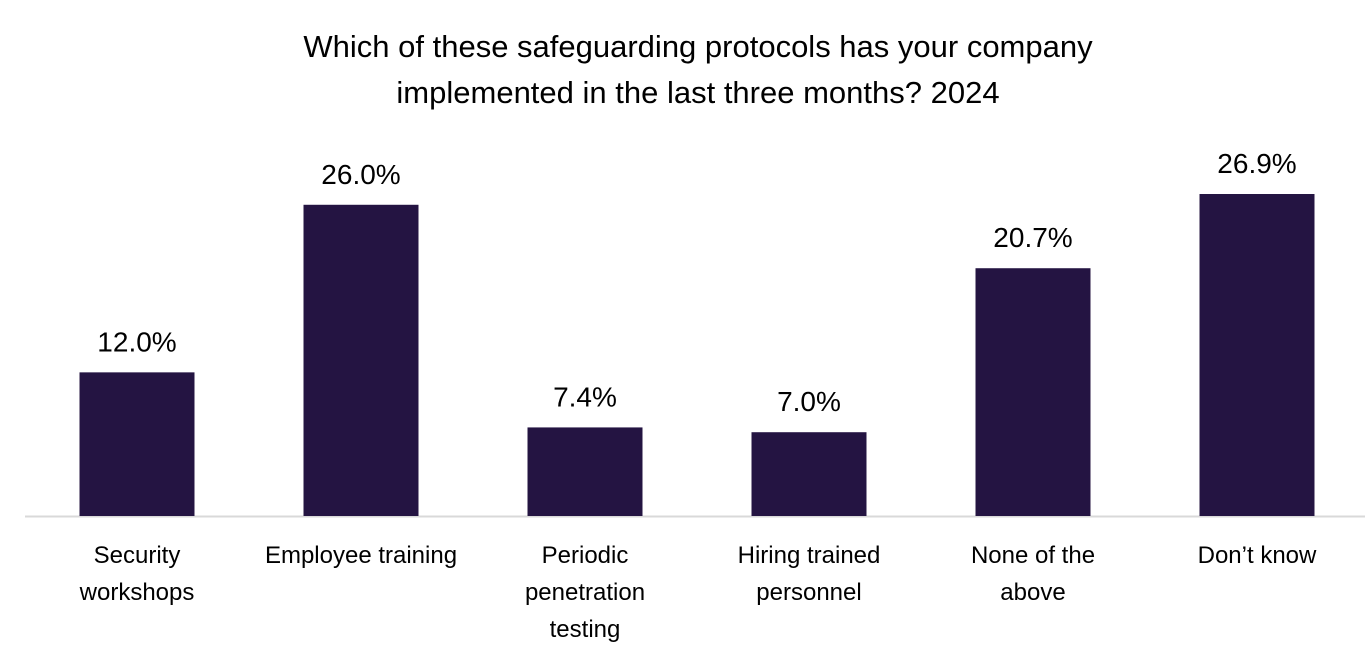 Image resolution: width=1365 pixels, height=659 pixels. What do you see at coordinates (1033, 592) in the screenshot?
I see `category-label-line: above` at bounding box center [1033, 592].